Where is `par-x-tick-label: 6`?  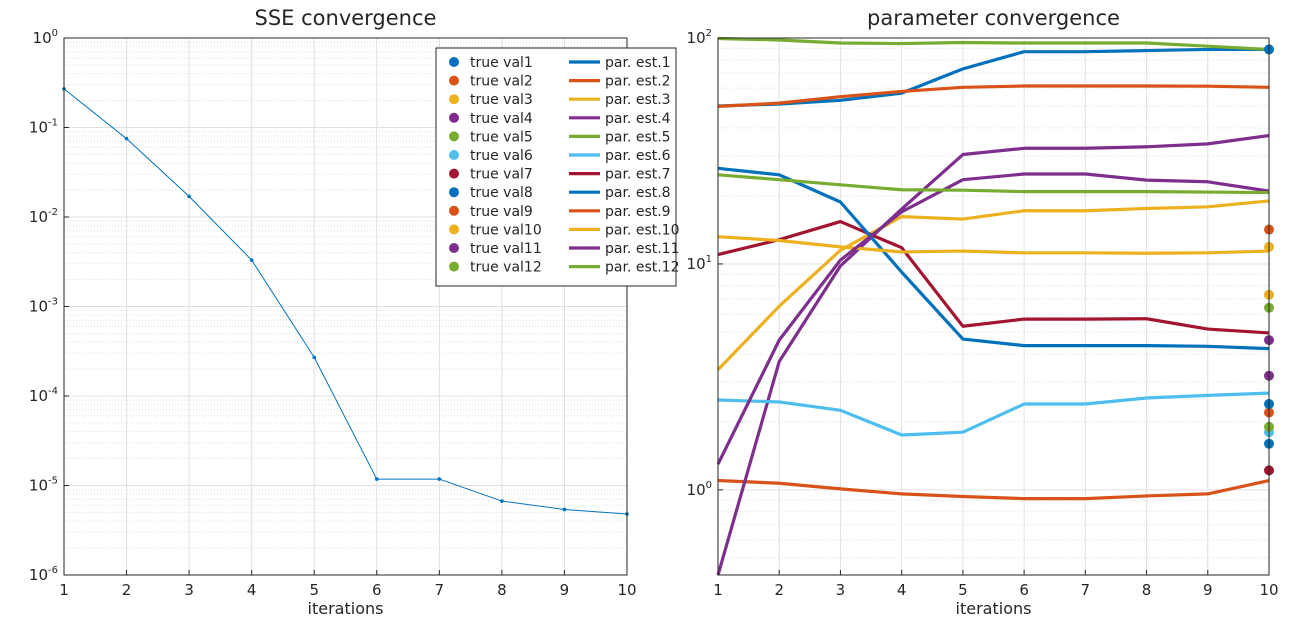 par-x-tick-label: 6 is located at coordinates (1024, 590).